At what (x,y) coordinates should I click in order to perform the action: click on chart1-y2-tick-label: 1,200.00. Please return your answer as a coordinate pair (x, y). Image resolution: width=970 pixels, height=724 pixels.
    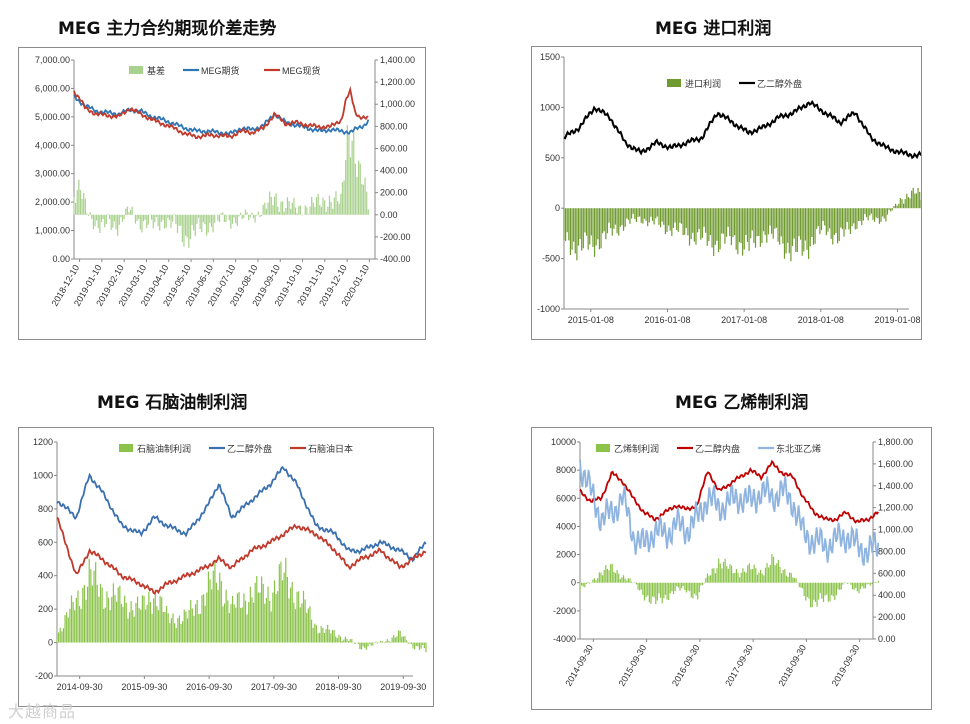
    Looking at the image, I should click on (397, 82).